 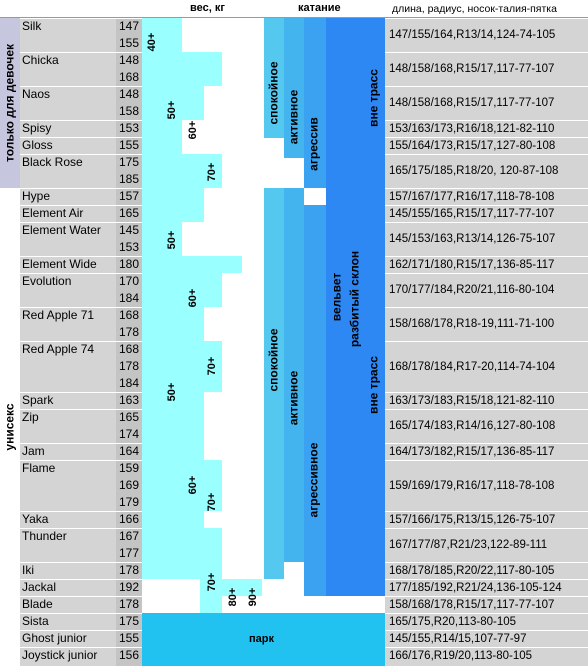 I want to click on board-spec: 147/155/164,R13/14,124-74-105, so click(x=472, y=35).